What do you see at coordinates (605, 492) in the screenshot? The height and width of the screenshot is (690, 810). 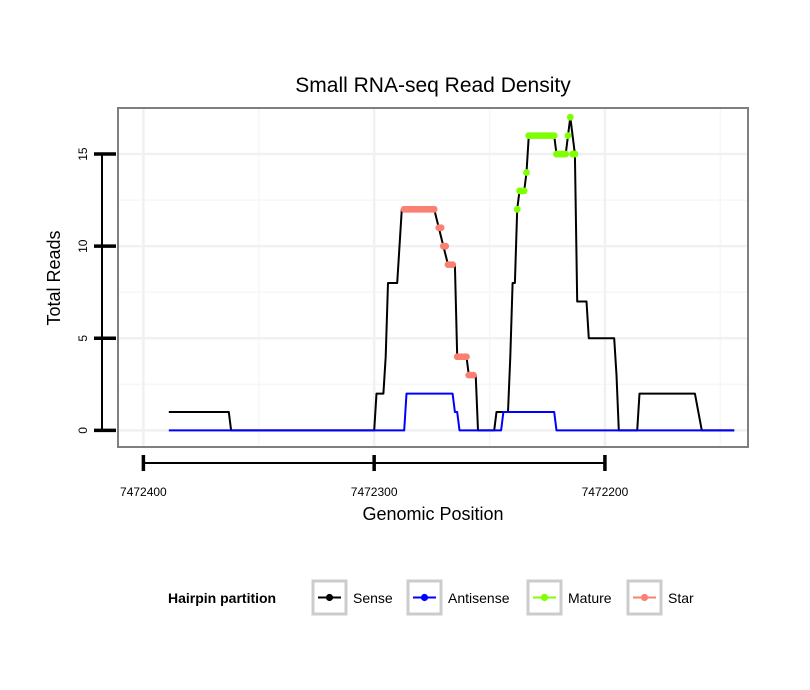 I see `x-tick-label: 7472200` at bounding box center [605, 492].